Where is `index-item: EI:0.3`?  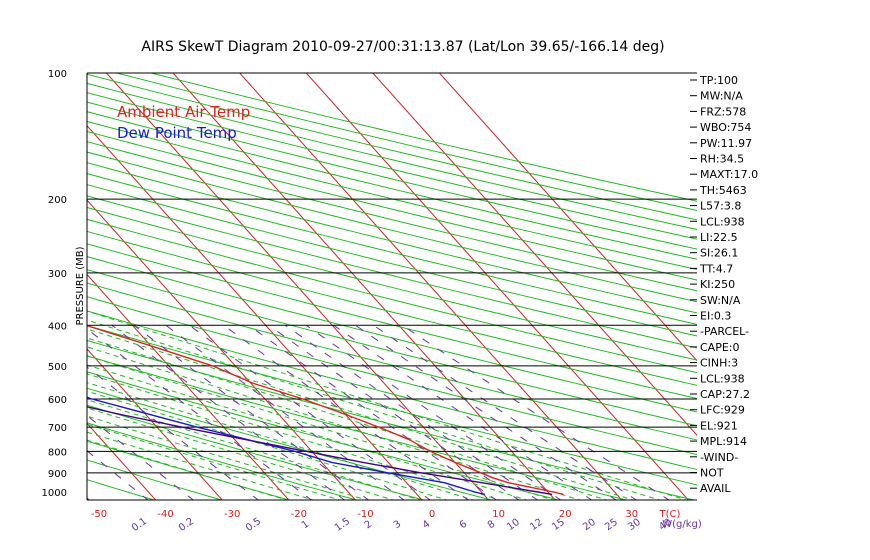 index-item: EI:0.3 is located at coordinates (715, 316).